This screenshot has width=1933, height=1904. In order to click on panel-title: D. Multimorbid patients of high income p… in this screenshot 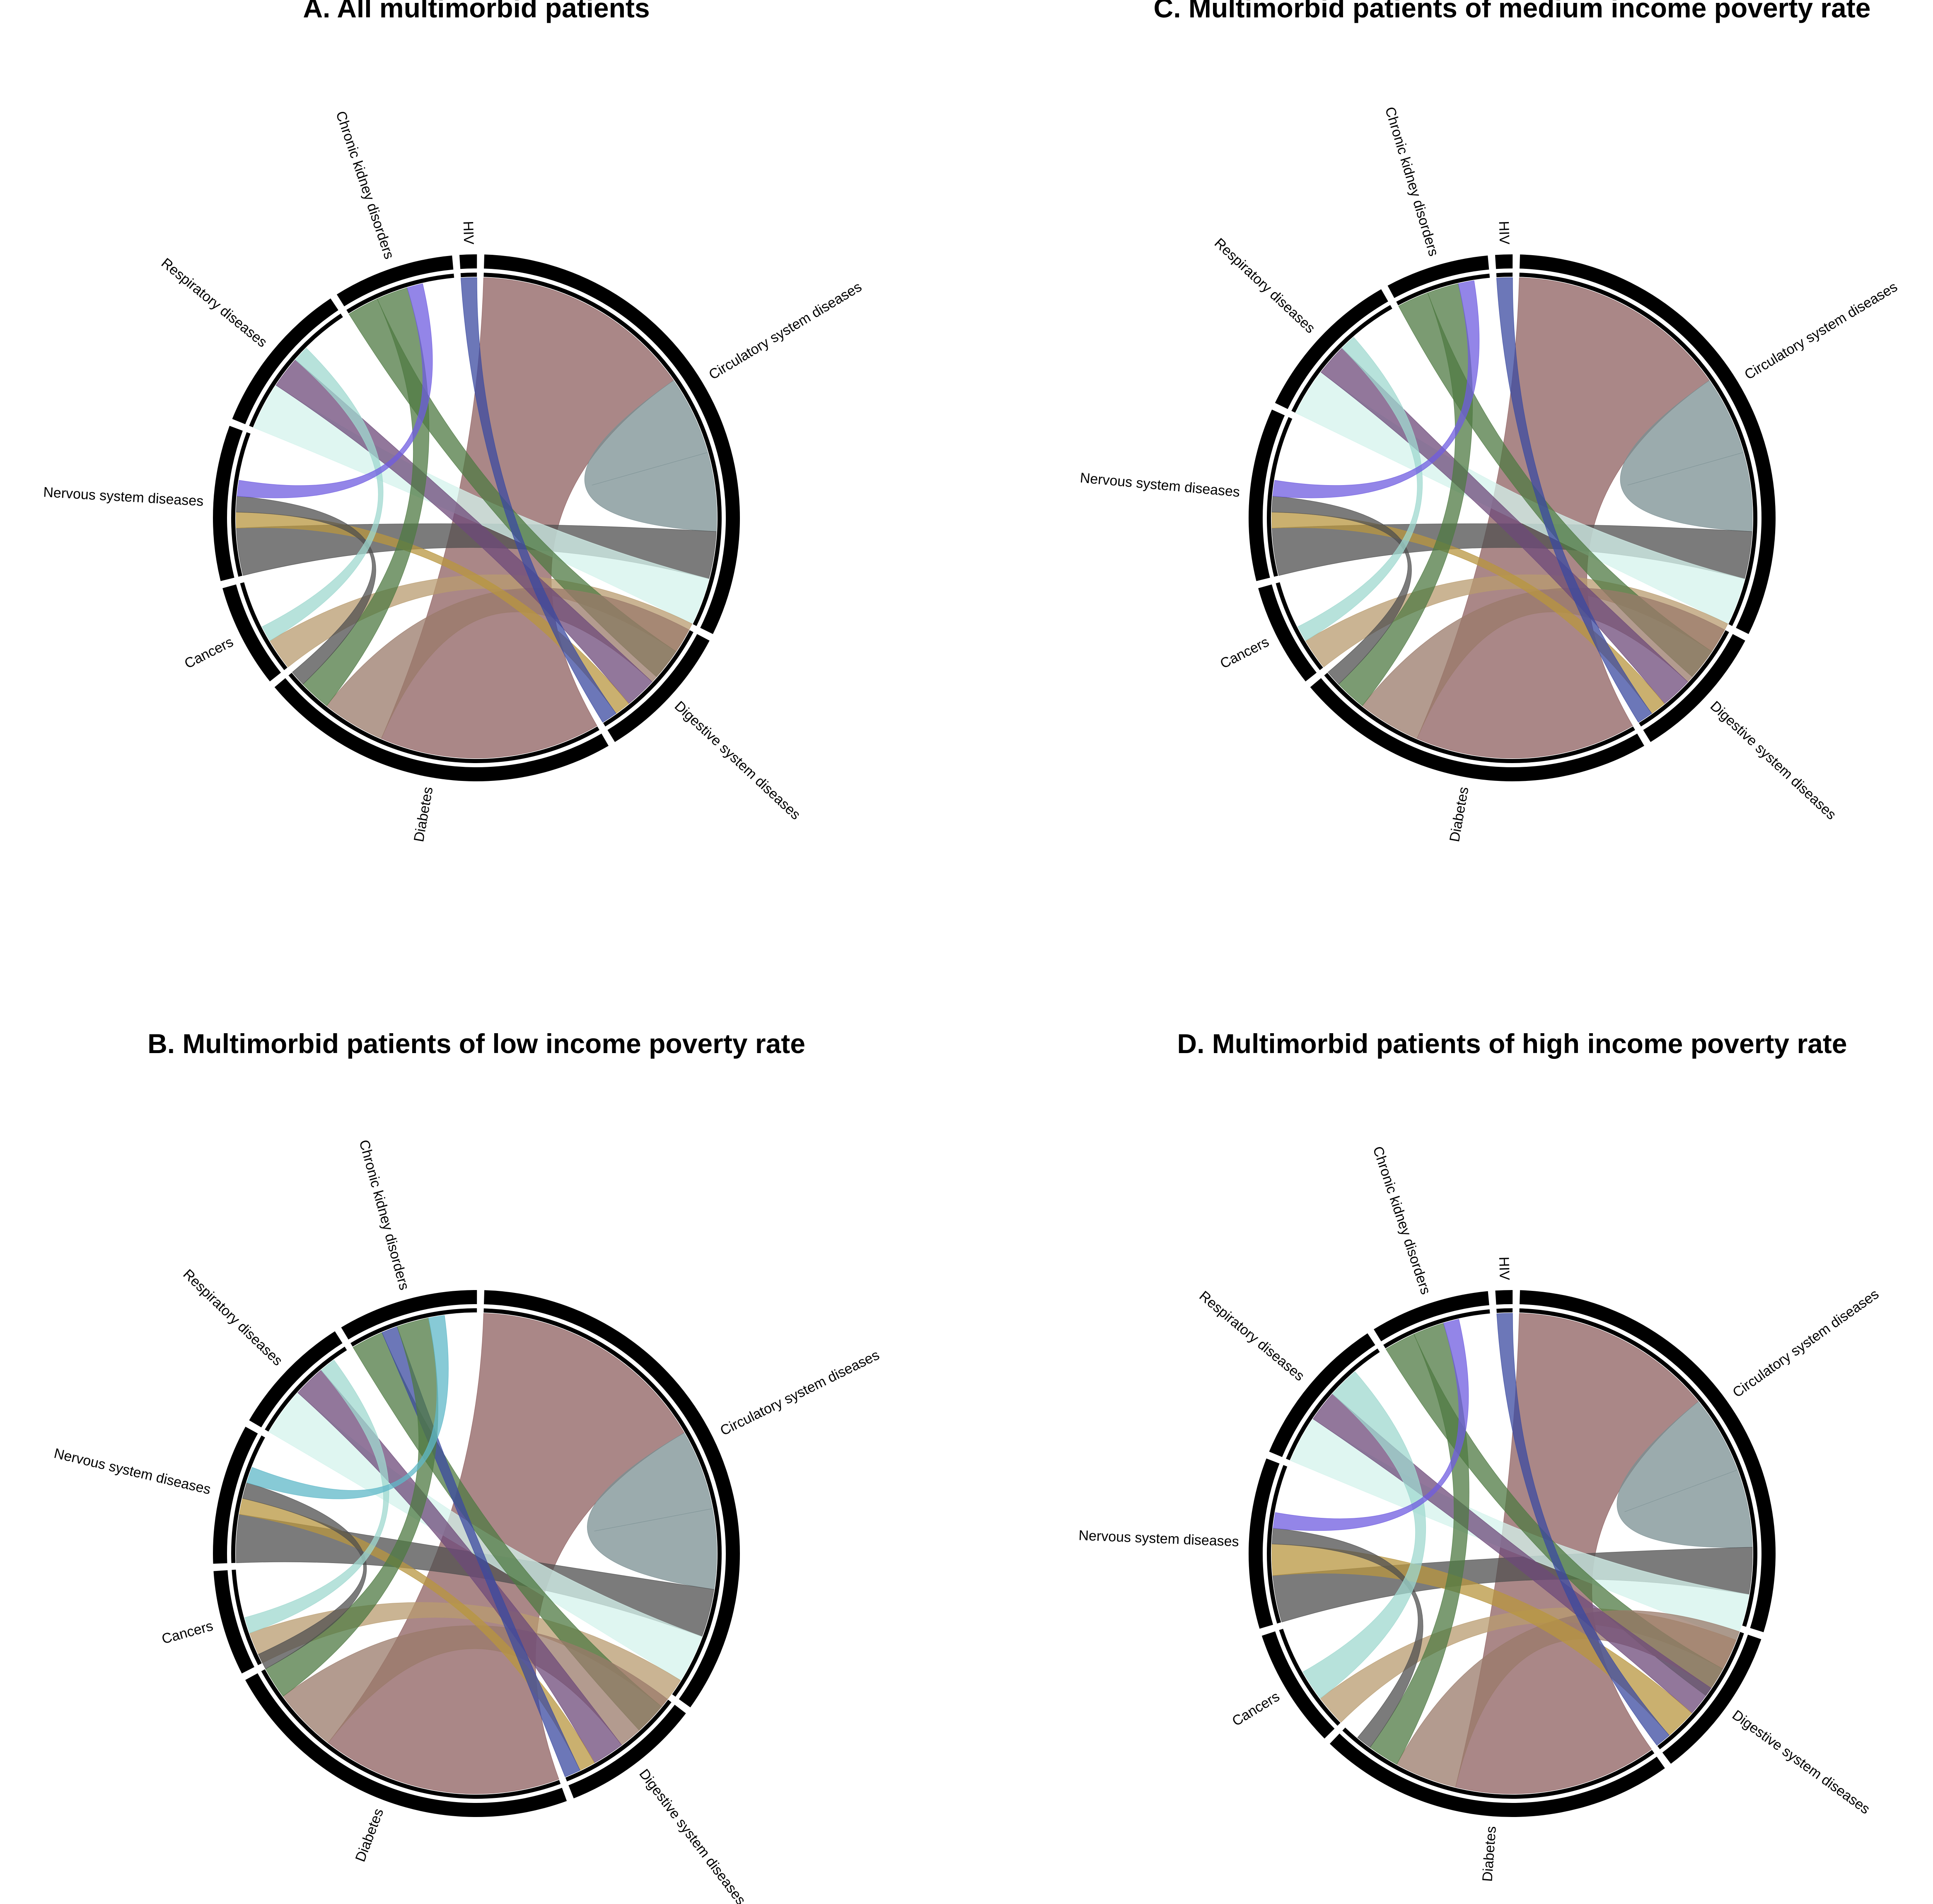, I will do `click(1512, 1043)`.